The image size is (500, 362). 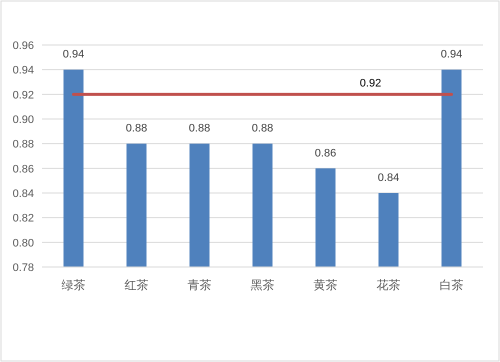 What do you see at coordinates (200, 285) in the screenshot?
I see `x-tick-label: 青茶` at bounding box center [200, 285].